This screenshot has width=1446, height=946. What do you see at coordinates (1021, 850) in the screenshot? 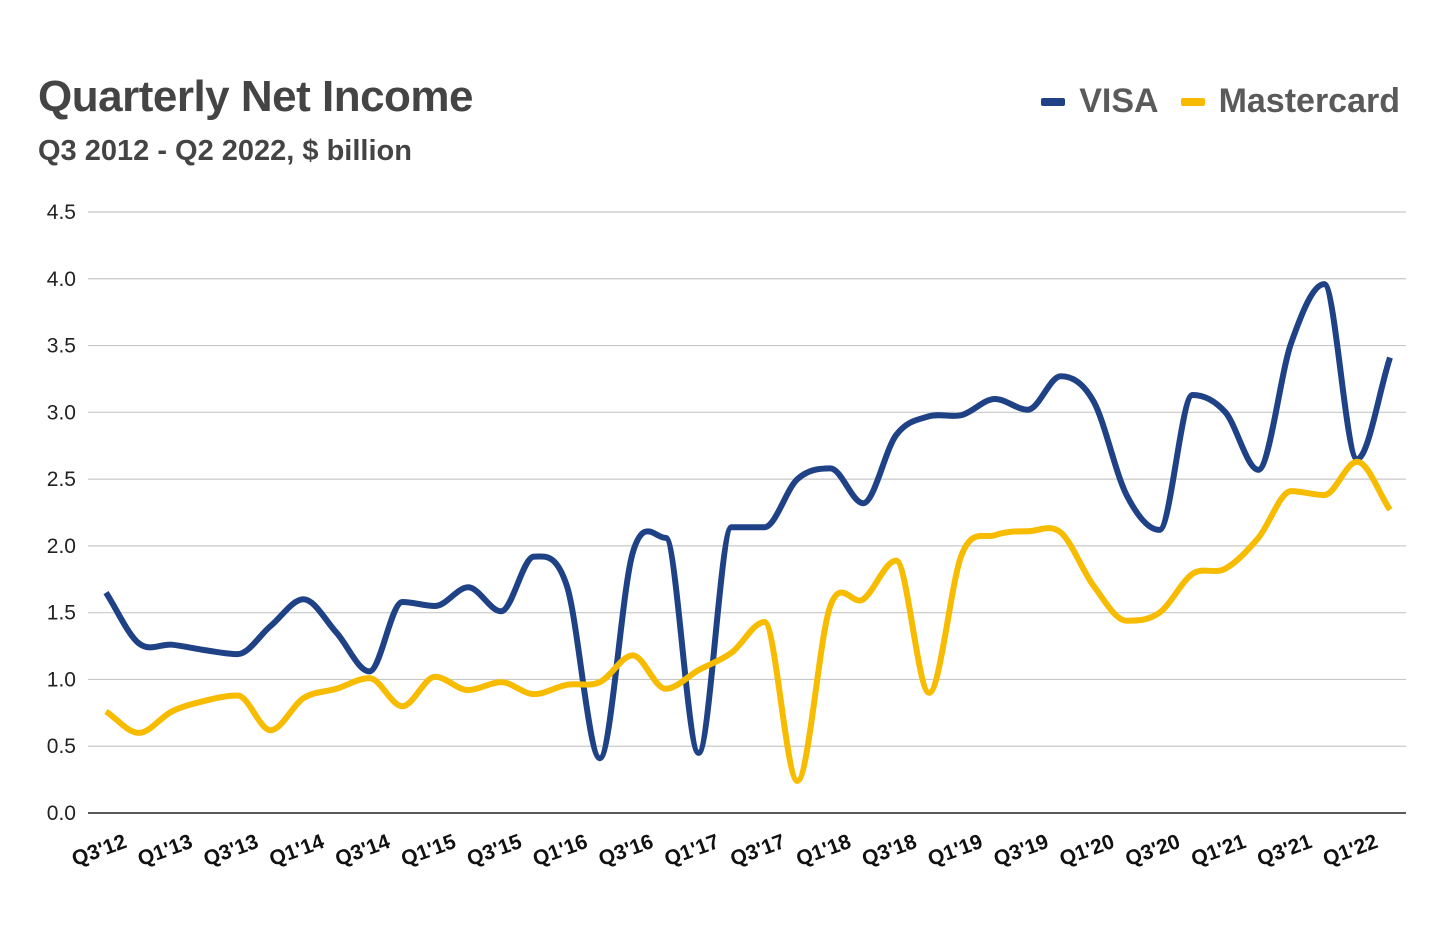
I see `x-tick-label: Q3'19` at bounding box center [1021, 850].